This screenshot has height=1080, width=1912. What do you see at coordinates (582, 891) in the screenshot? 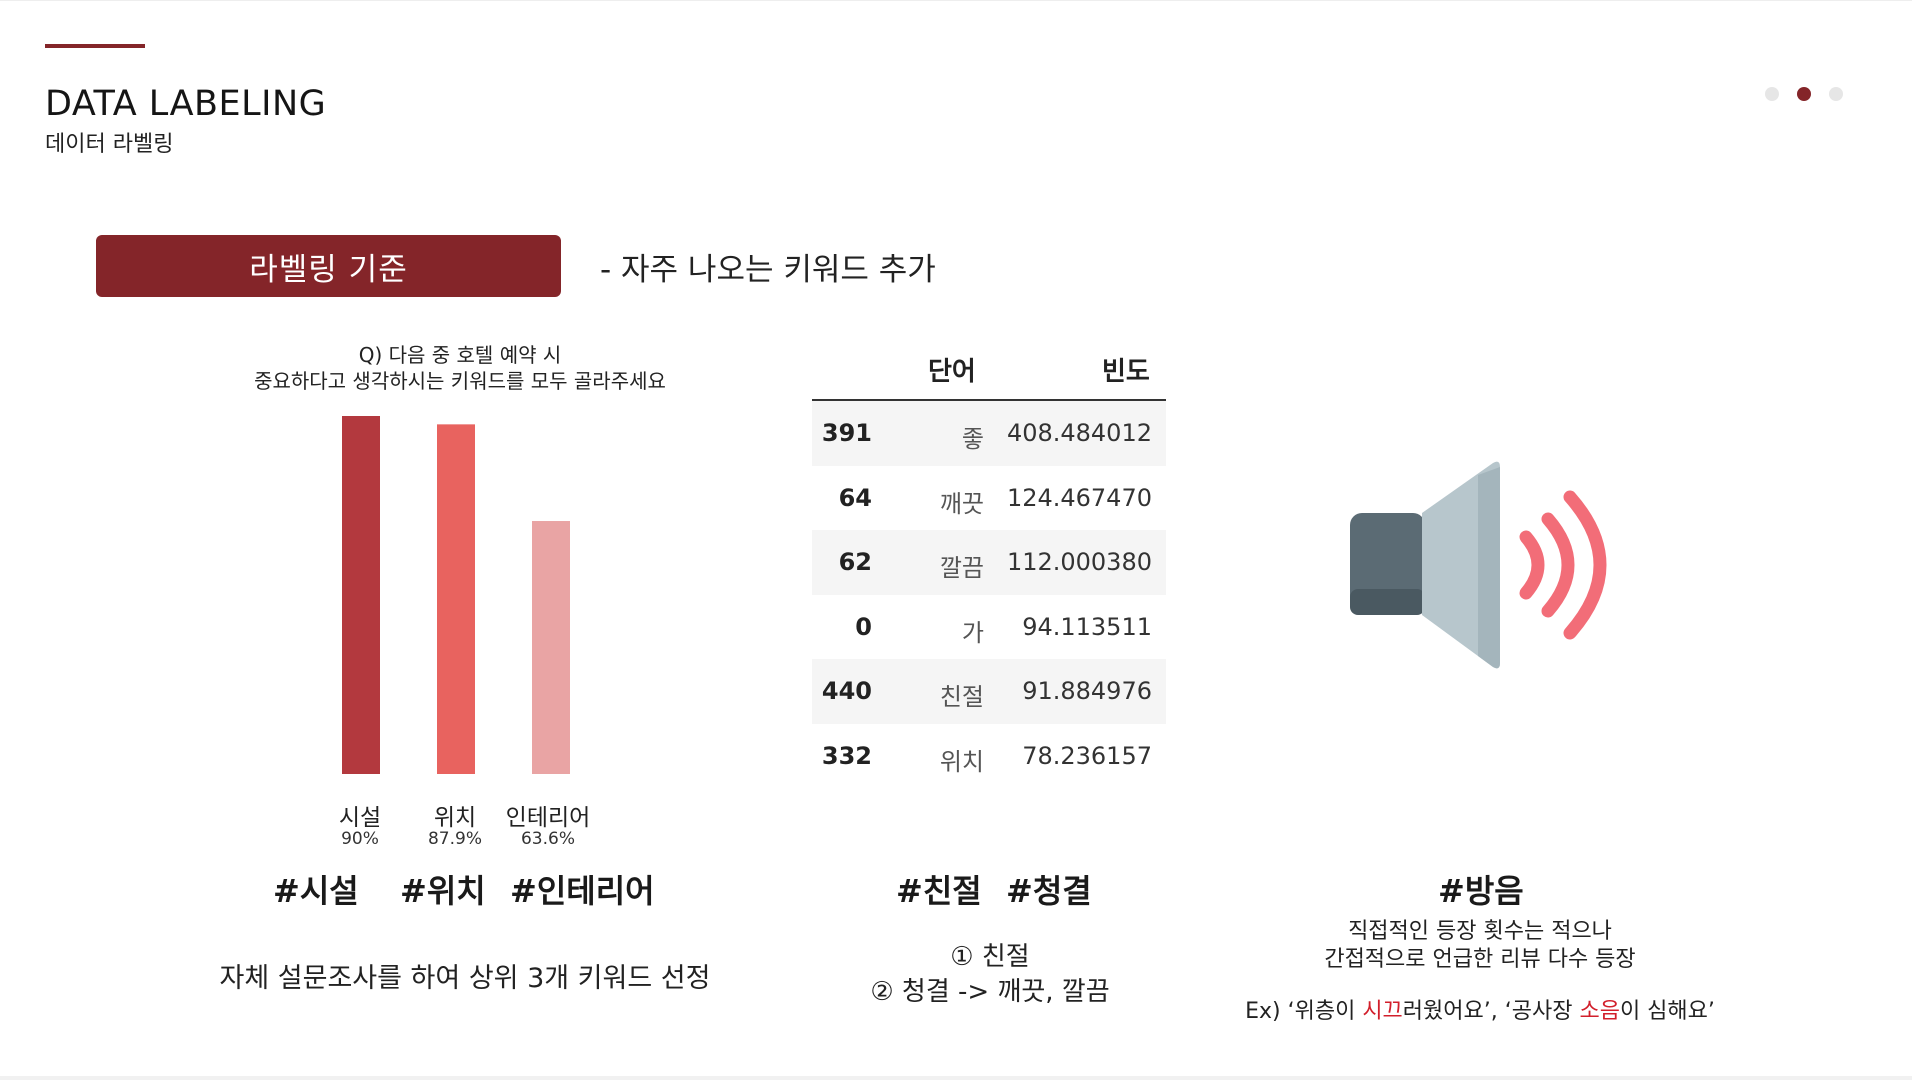
I see `hashtag-interior: #인테리어` at bounding box center [582, 891].